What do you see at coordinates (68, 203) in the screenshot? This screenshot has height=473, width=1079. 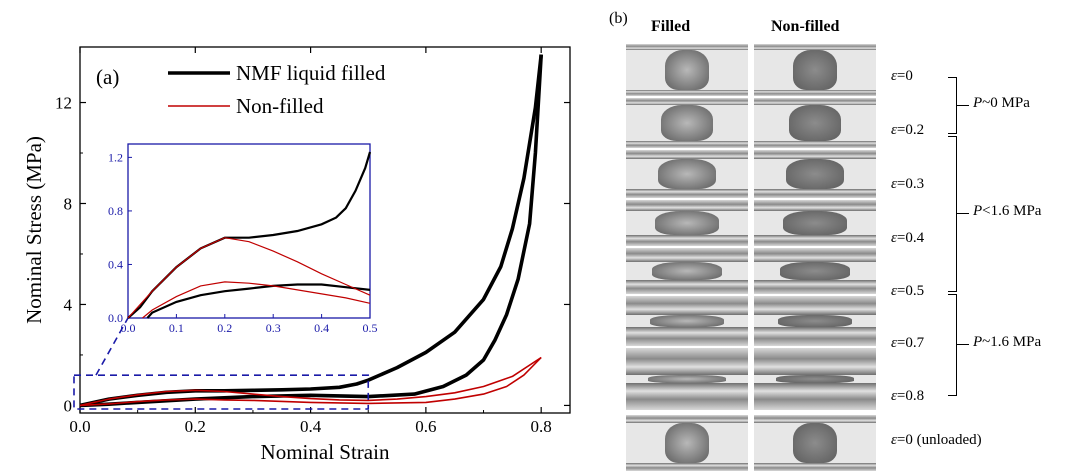 I see `y-tick-label: 8` at bounding box center [68, 203].